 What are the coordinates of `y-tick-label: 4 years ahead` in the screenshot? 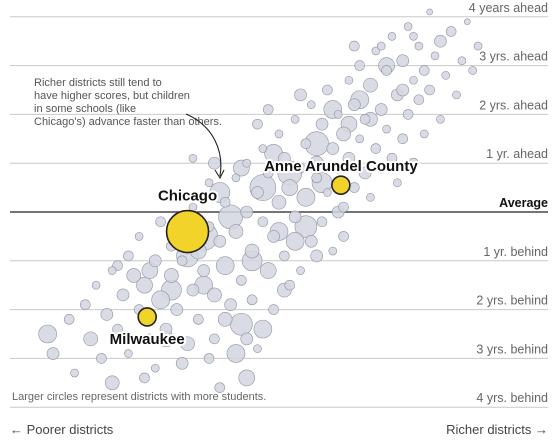 It's located at (508, 8).